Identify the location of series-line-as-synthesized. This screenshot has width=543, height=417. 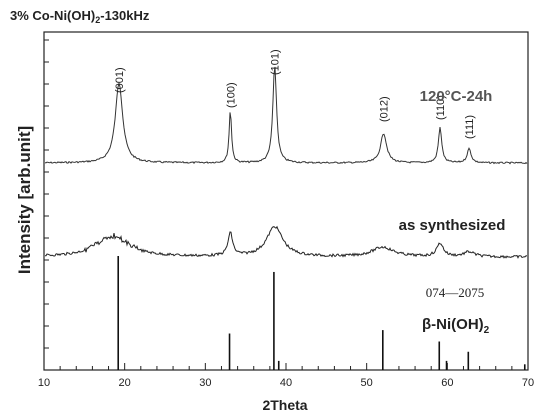
(286, 242).